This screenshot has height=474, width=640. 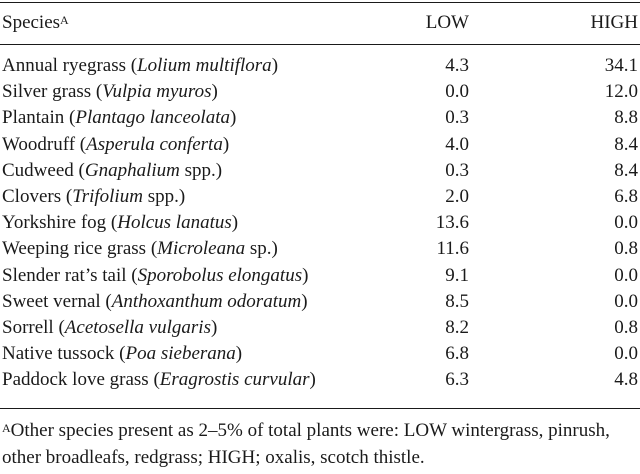 I want to click on species-name: Annual ryegrass (Lolium multiflora), so click(x=140, y=66).